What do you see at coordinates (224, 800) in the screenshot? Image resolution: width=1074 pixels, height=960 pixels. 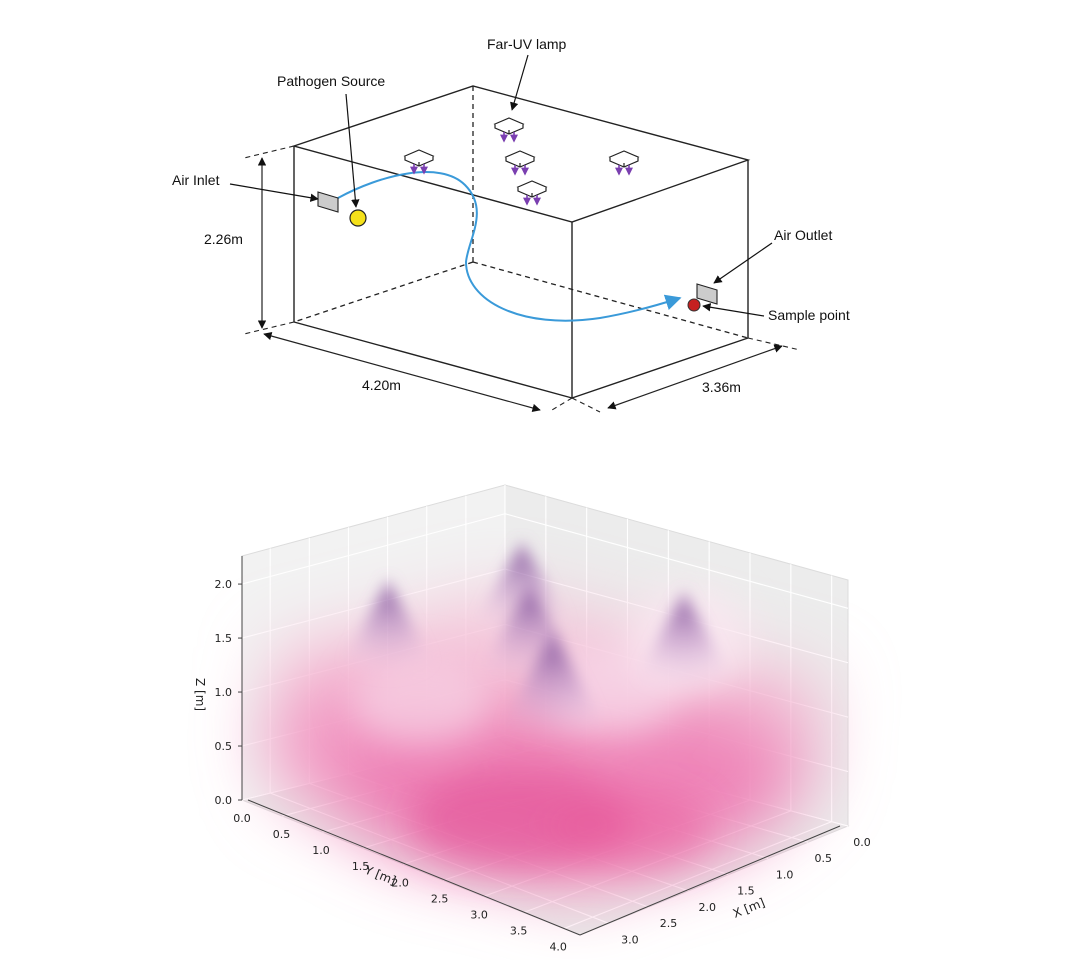 I see `z-tick-label: 0.0` at bounding box center [224, 800].